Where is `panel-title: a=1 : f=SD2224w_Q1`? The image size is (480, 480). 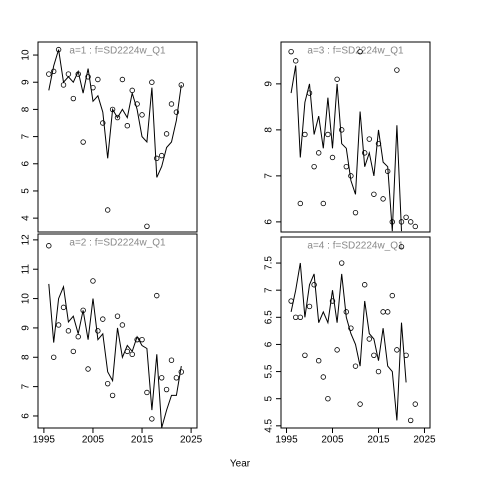 panel-title: a=1 : f=SD2224w_Q1 is located at coordinates (117, 51).